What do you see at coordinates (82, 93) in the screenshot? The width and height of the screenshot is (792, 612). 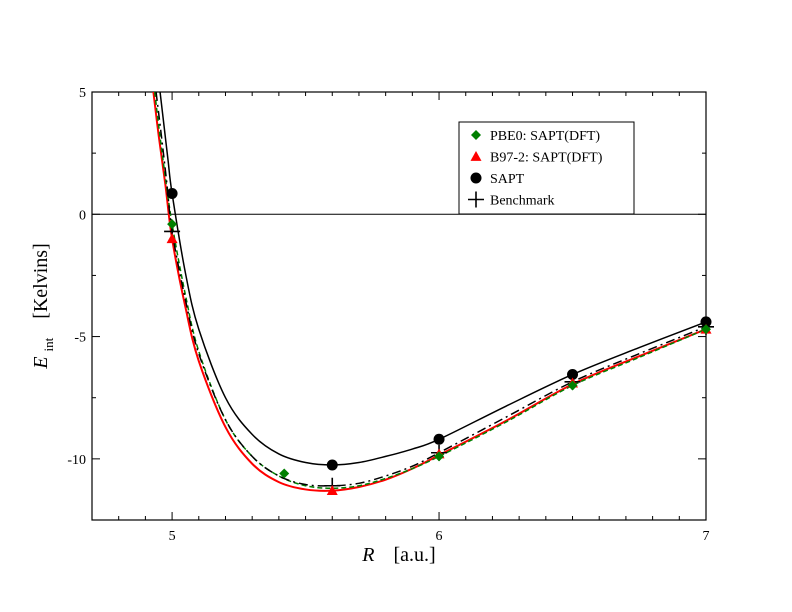 I see `y-tick-label: 5` at bounding box center [82, 93].